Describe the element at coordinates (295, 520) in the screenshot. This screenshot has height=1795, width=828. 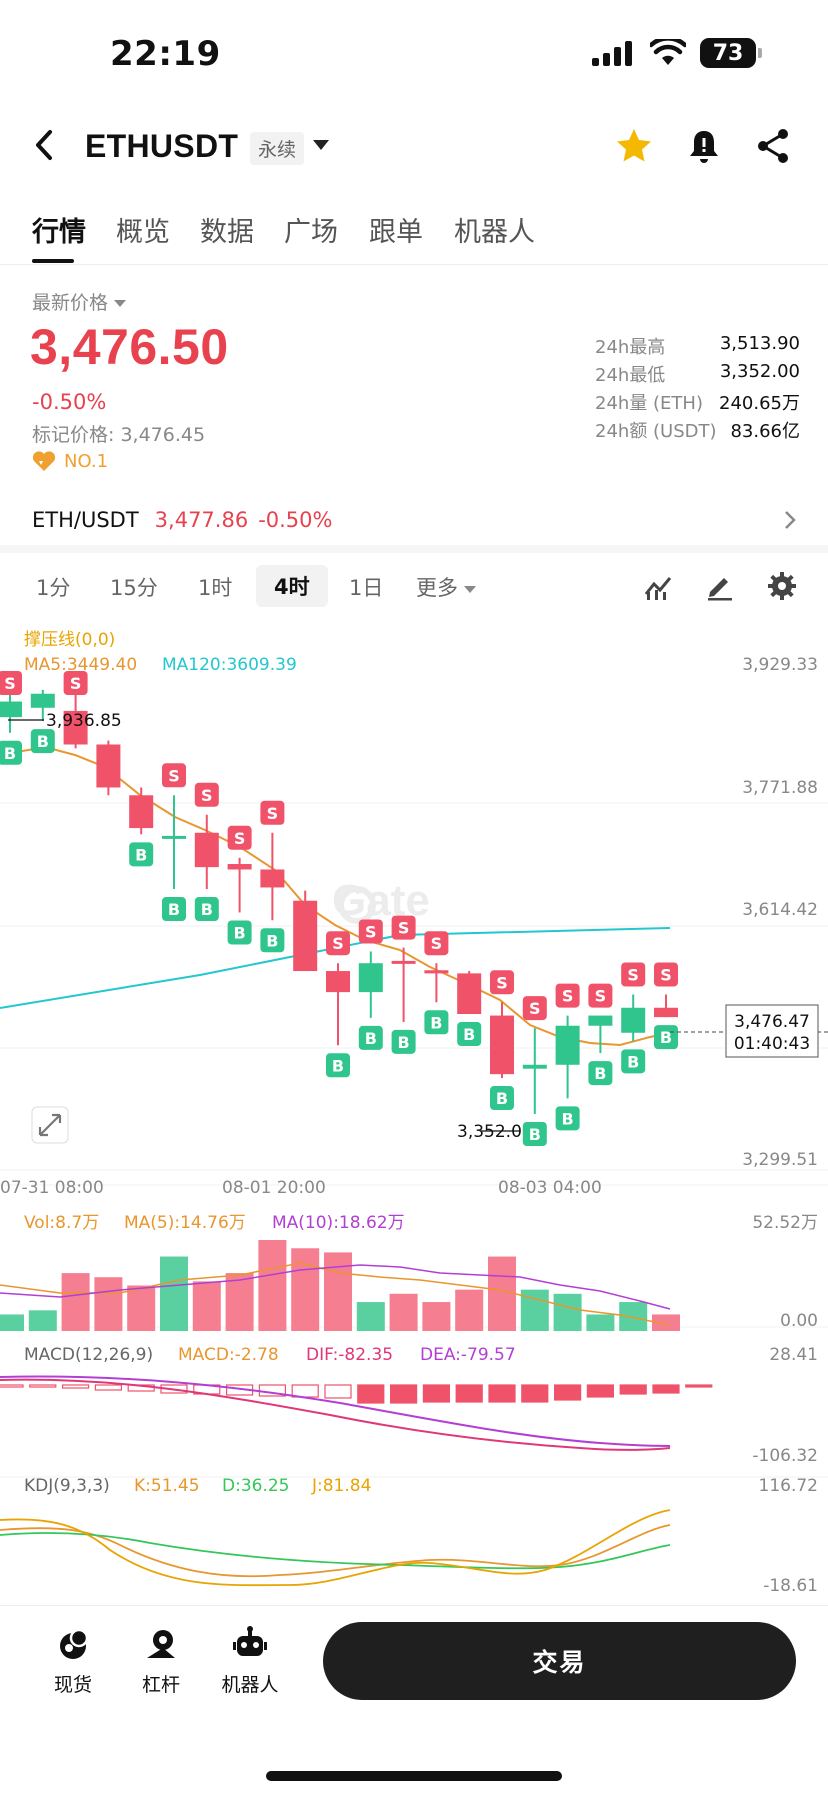
I see `spot-pair-change: -0.50%` at that location.